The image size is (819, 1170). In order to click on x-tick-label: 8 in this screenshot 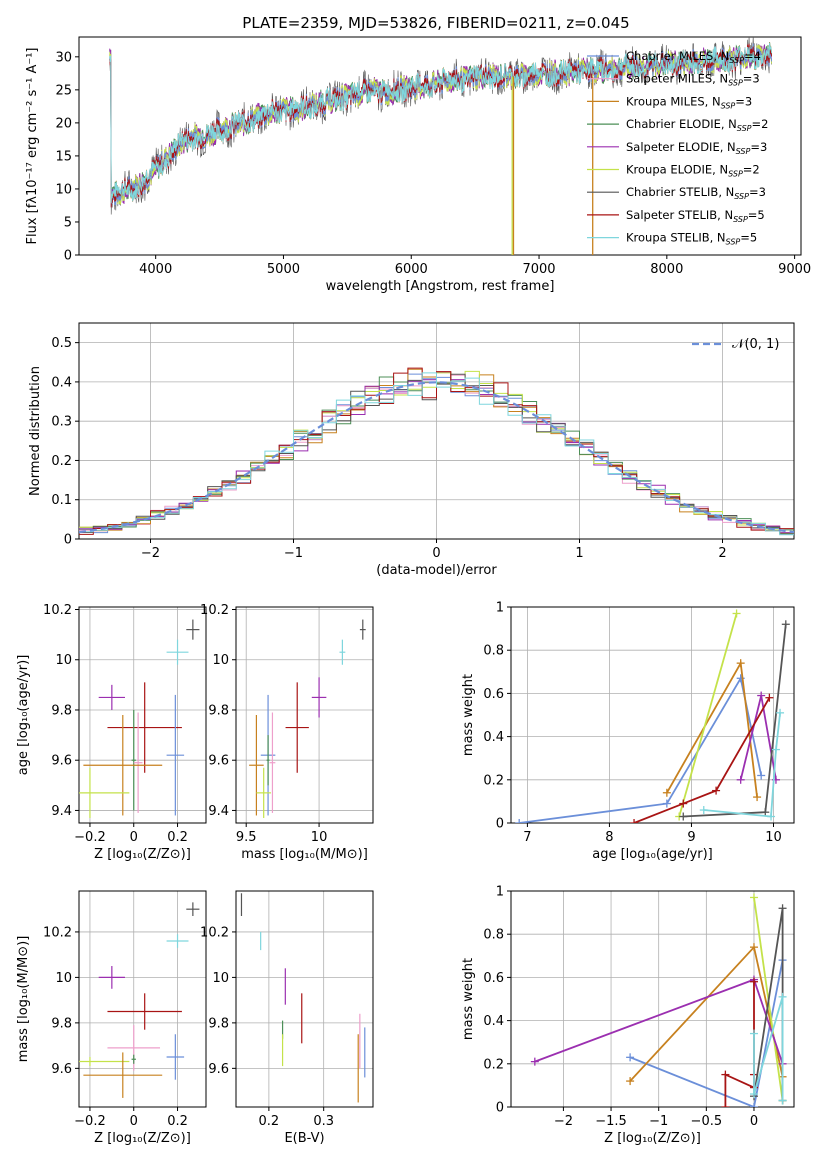, I will do `click(609, 837)`.